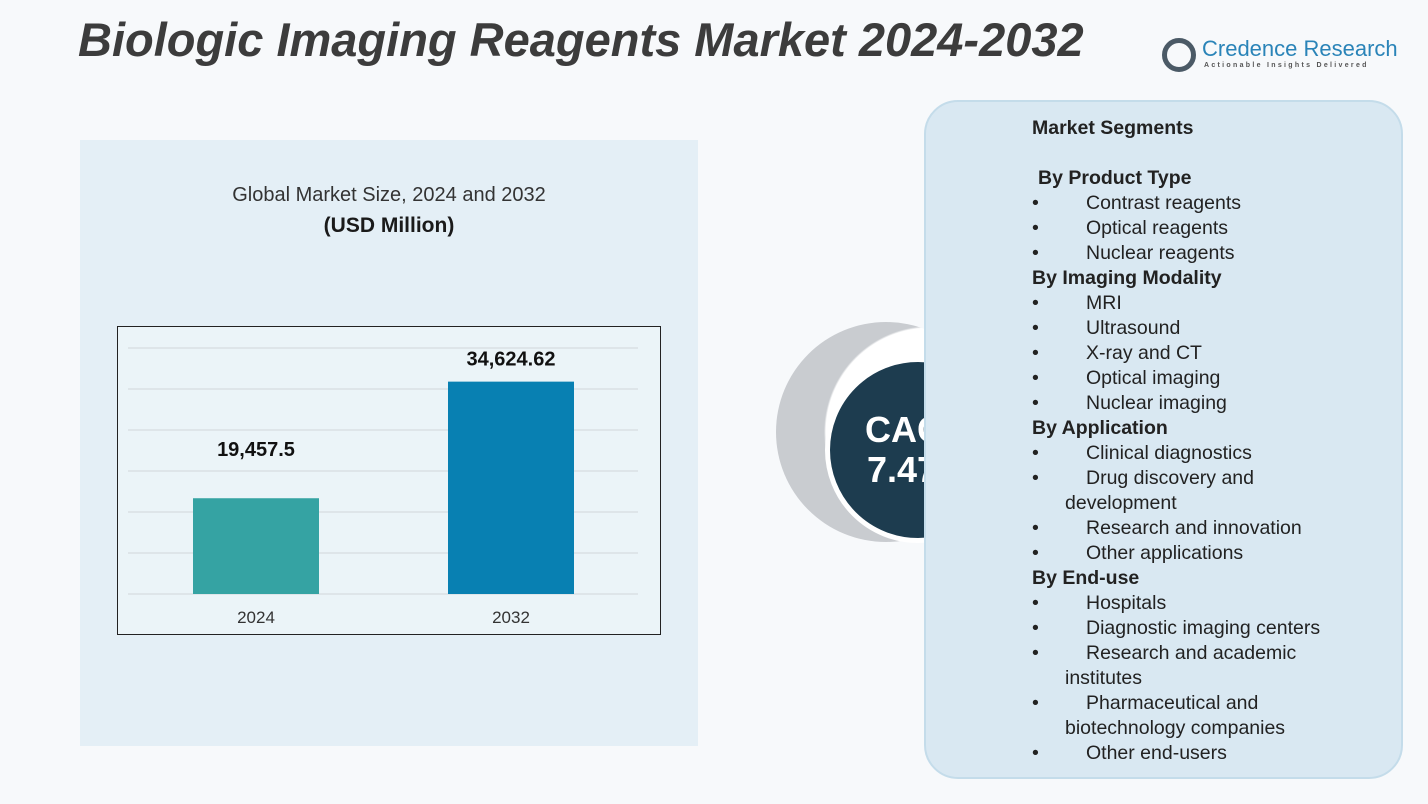  I want to click on logo-name: Credence Research, so click(1300, 48).